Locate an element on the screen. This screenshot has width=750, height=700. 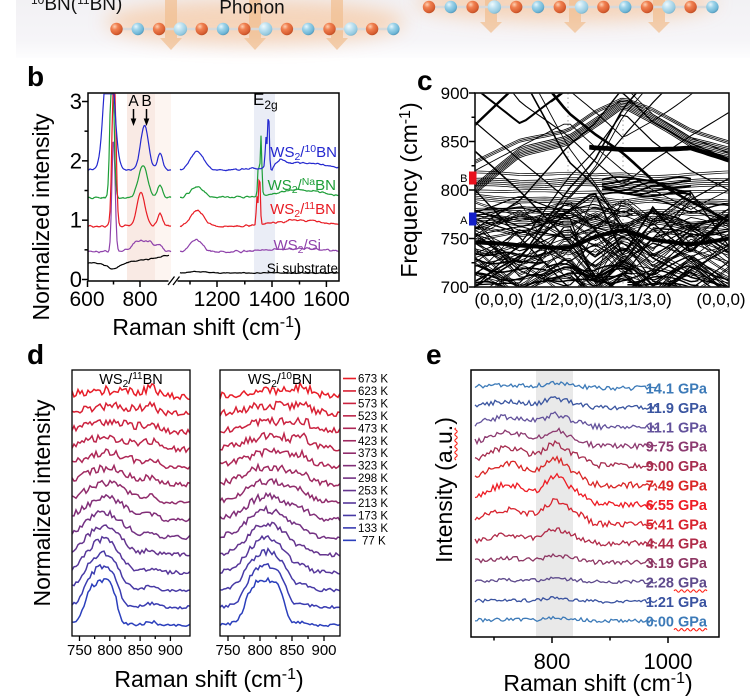
svg-text: 253 K is located at coordinates (373, 492).